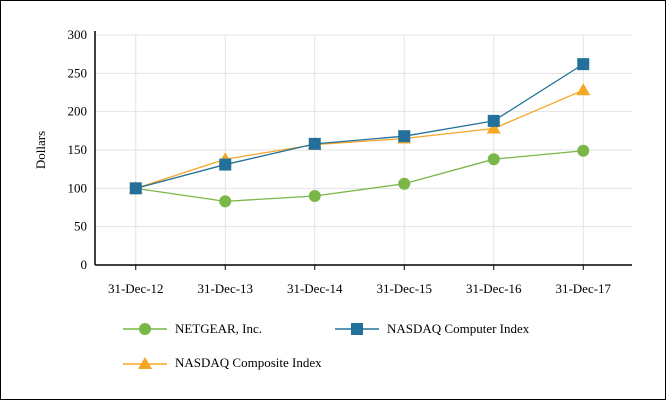  I want to click on legend-item-nasdaq-composite: NASDAQ Composite Index, so click(222, 363).